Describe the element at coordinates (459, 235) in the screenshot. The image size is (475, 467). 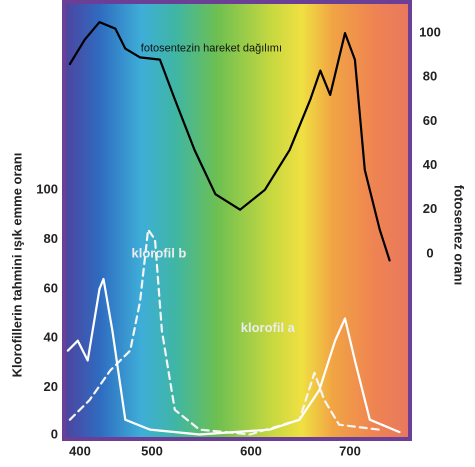
I see `y2-axis-title: fotosentez oranı` at that location.